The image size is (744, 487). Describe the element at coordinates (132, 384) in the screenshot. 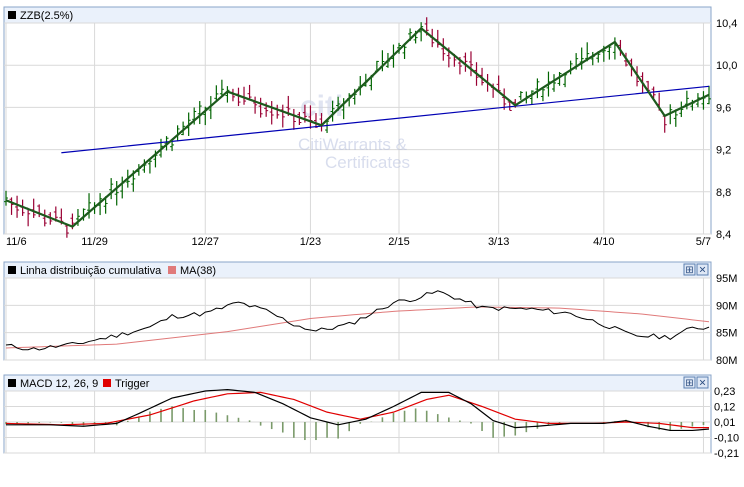

I see `trigger-legend-label: Trigger` at that location.